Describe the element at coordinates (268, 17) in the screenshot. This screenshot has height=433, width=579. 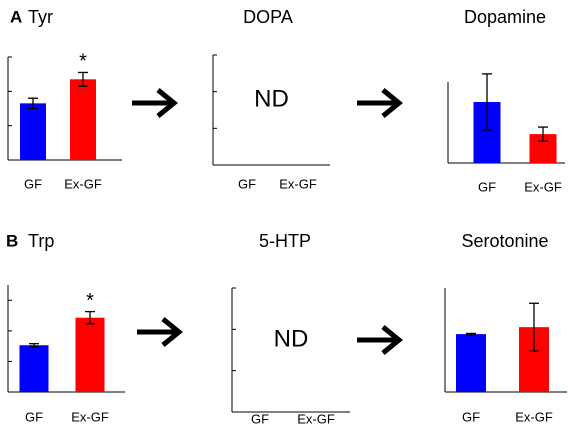
I see `chart-title: DOPA` at that location.